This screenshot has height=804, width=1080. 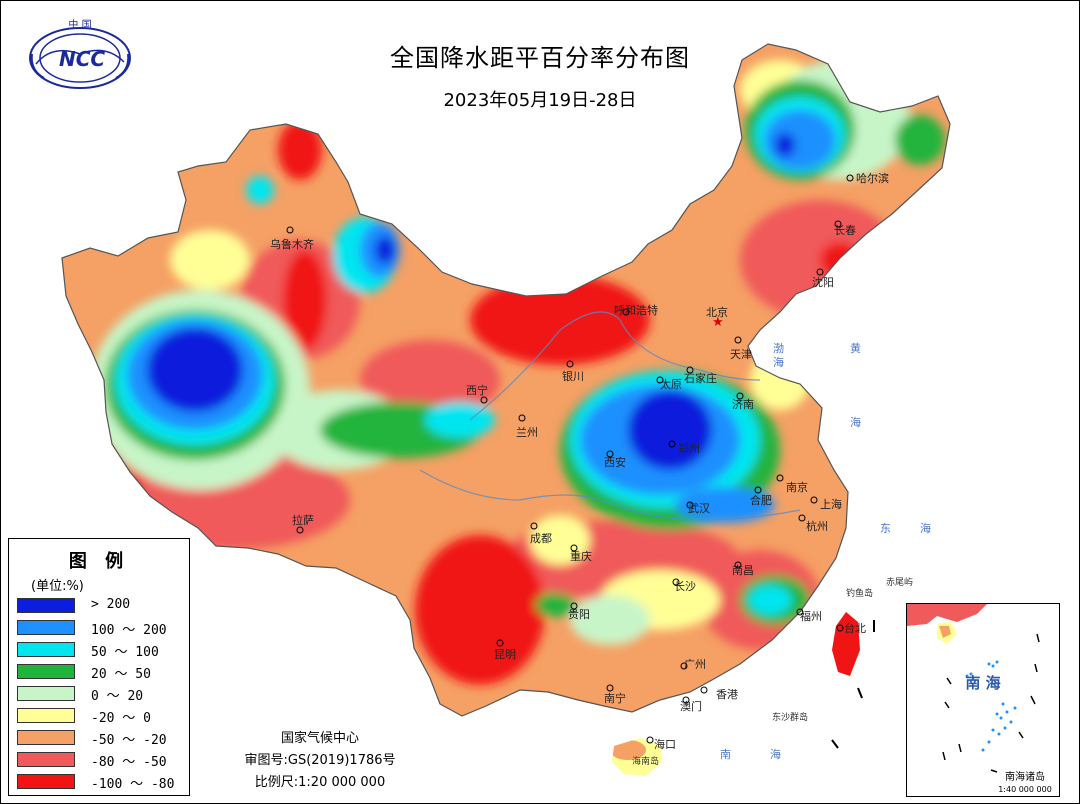 What do you see at coordinates (99, 561) in the screenshot?
I see `legend-title: 图 例` at bounding box center [99, 561].